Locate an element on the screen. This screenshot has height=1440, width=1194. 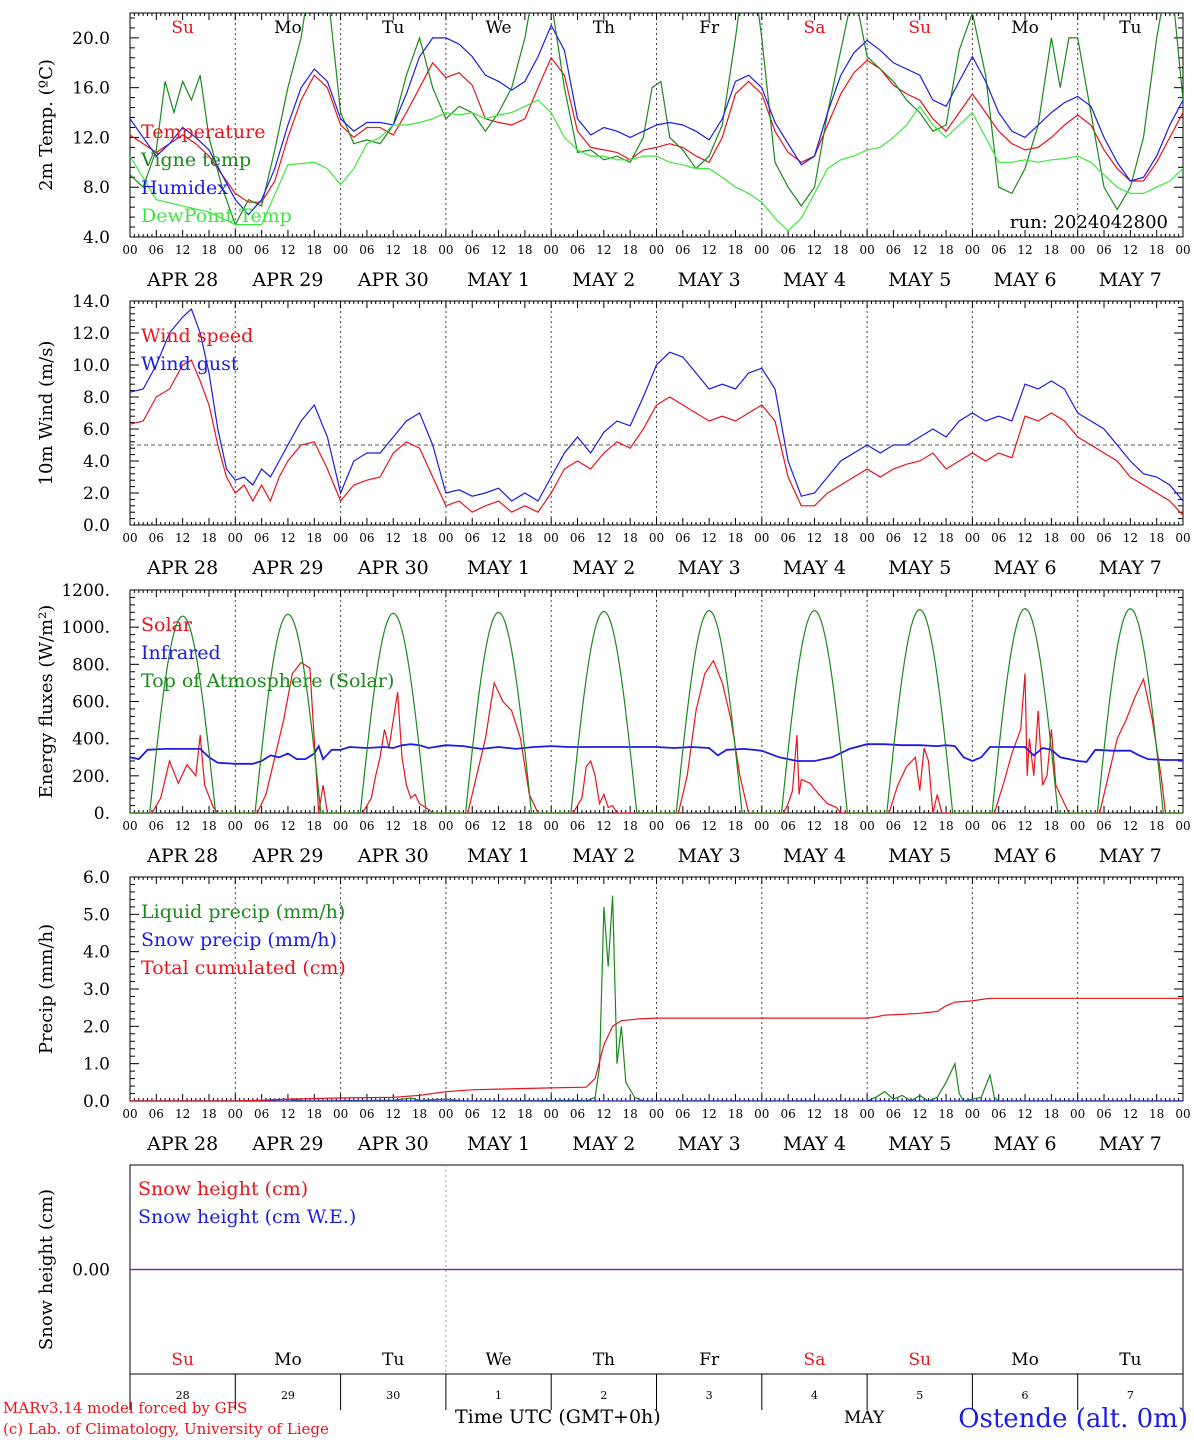
y-tick-label: 6.0 is located at coordinates (96, 430).